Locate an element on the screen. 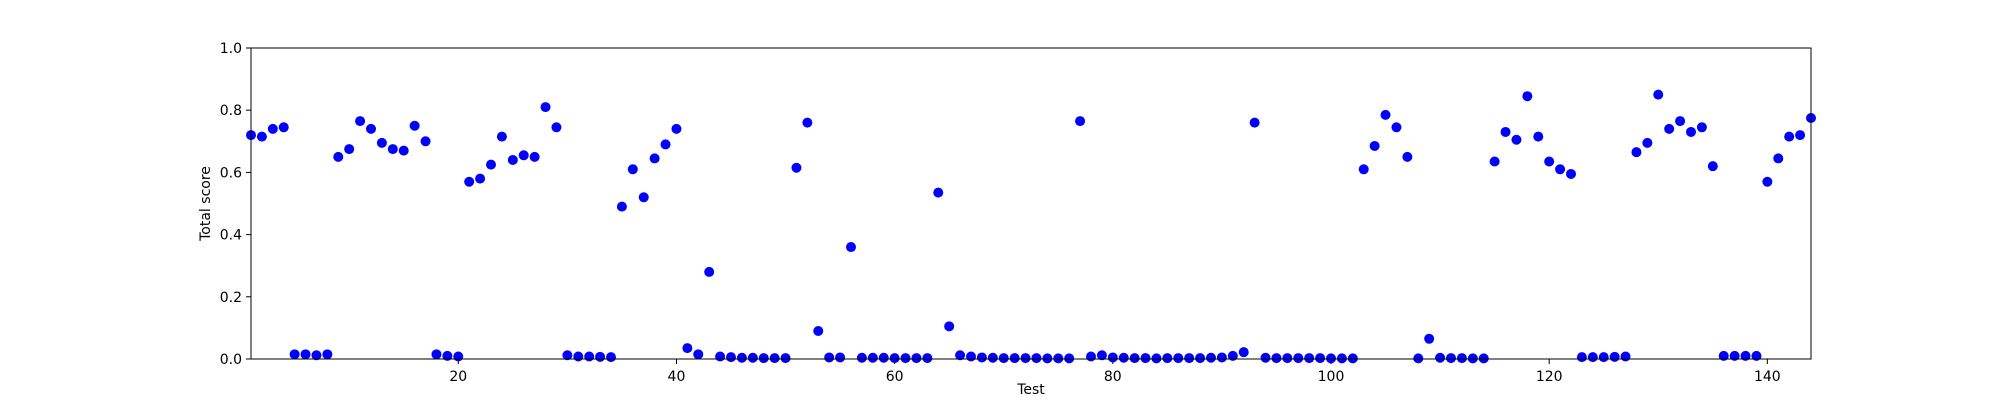 This screenshot has height=400, width=2000. x-axis-ticks: 20 40 60 80 100 120 140 is located at coordinates (1115, 372).